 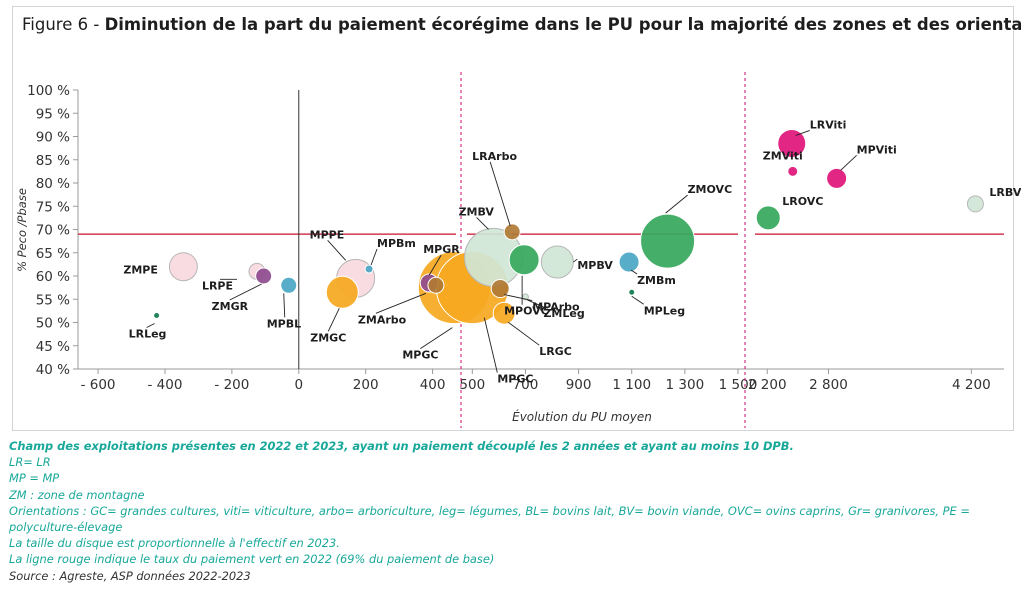 What do you see at coordinates (183, 267) in the screenshot?
I see `bubble-zmpe` at bounding box center [183, 267].